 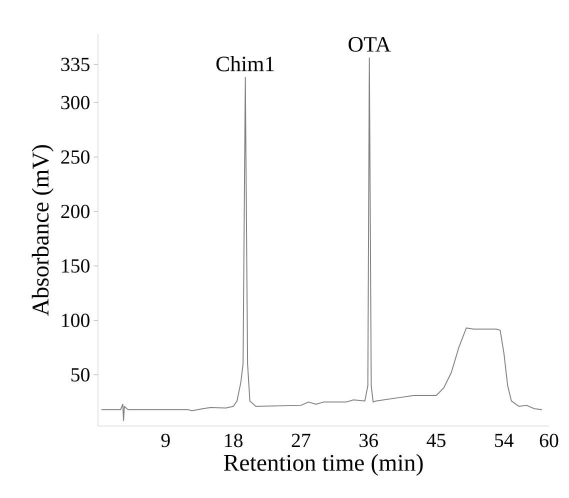 What do you see at coordinates (323, 465) in the screenshot?
I see `x-axis-title: Retention time (min)` at bounding box center [323, 465].